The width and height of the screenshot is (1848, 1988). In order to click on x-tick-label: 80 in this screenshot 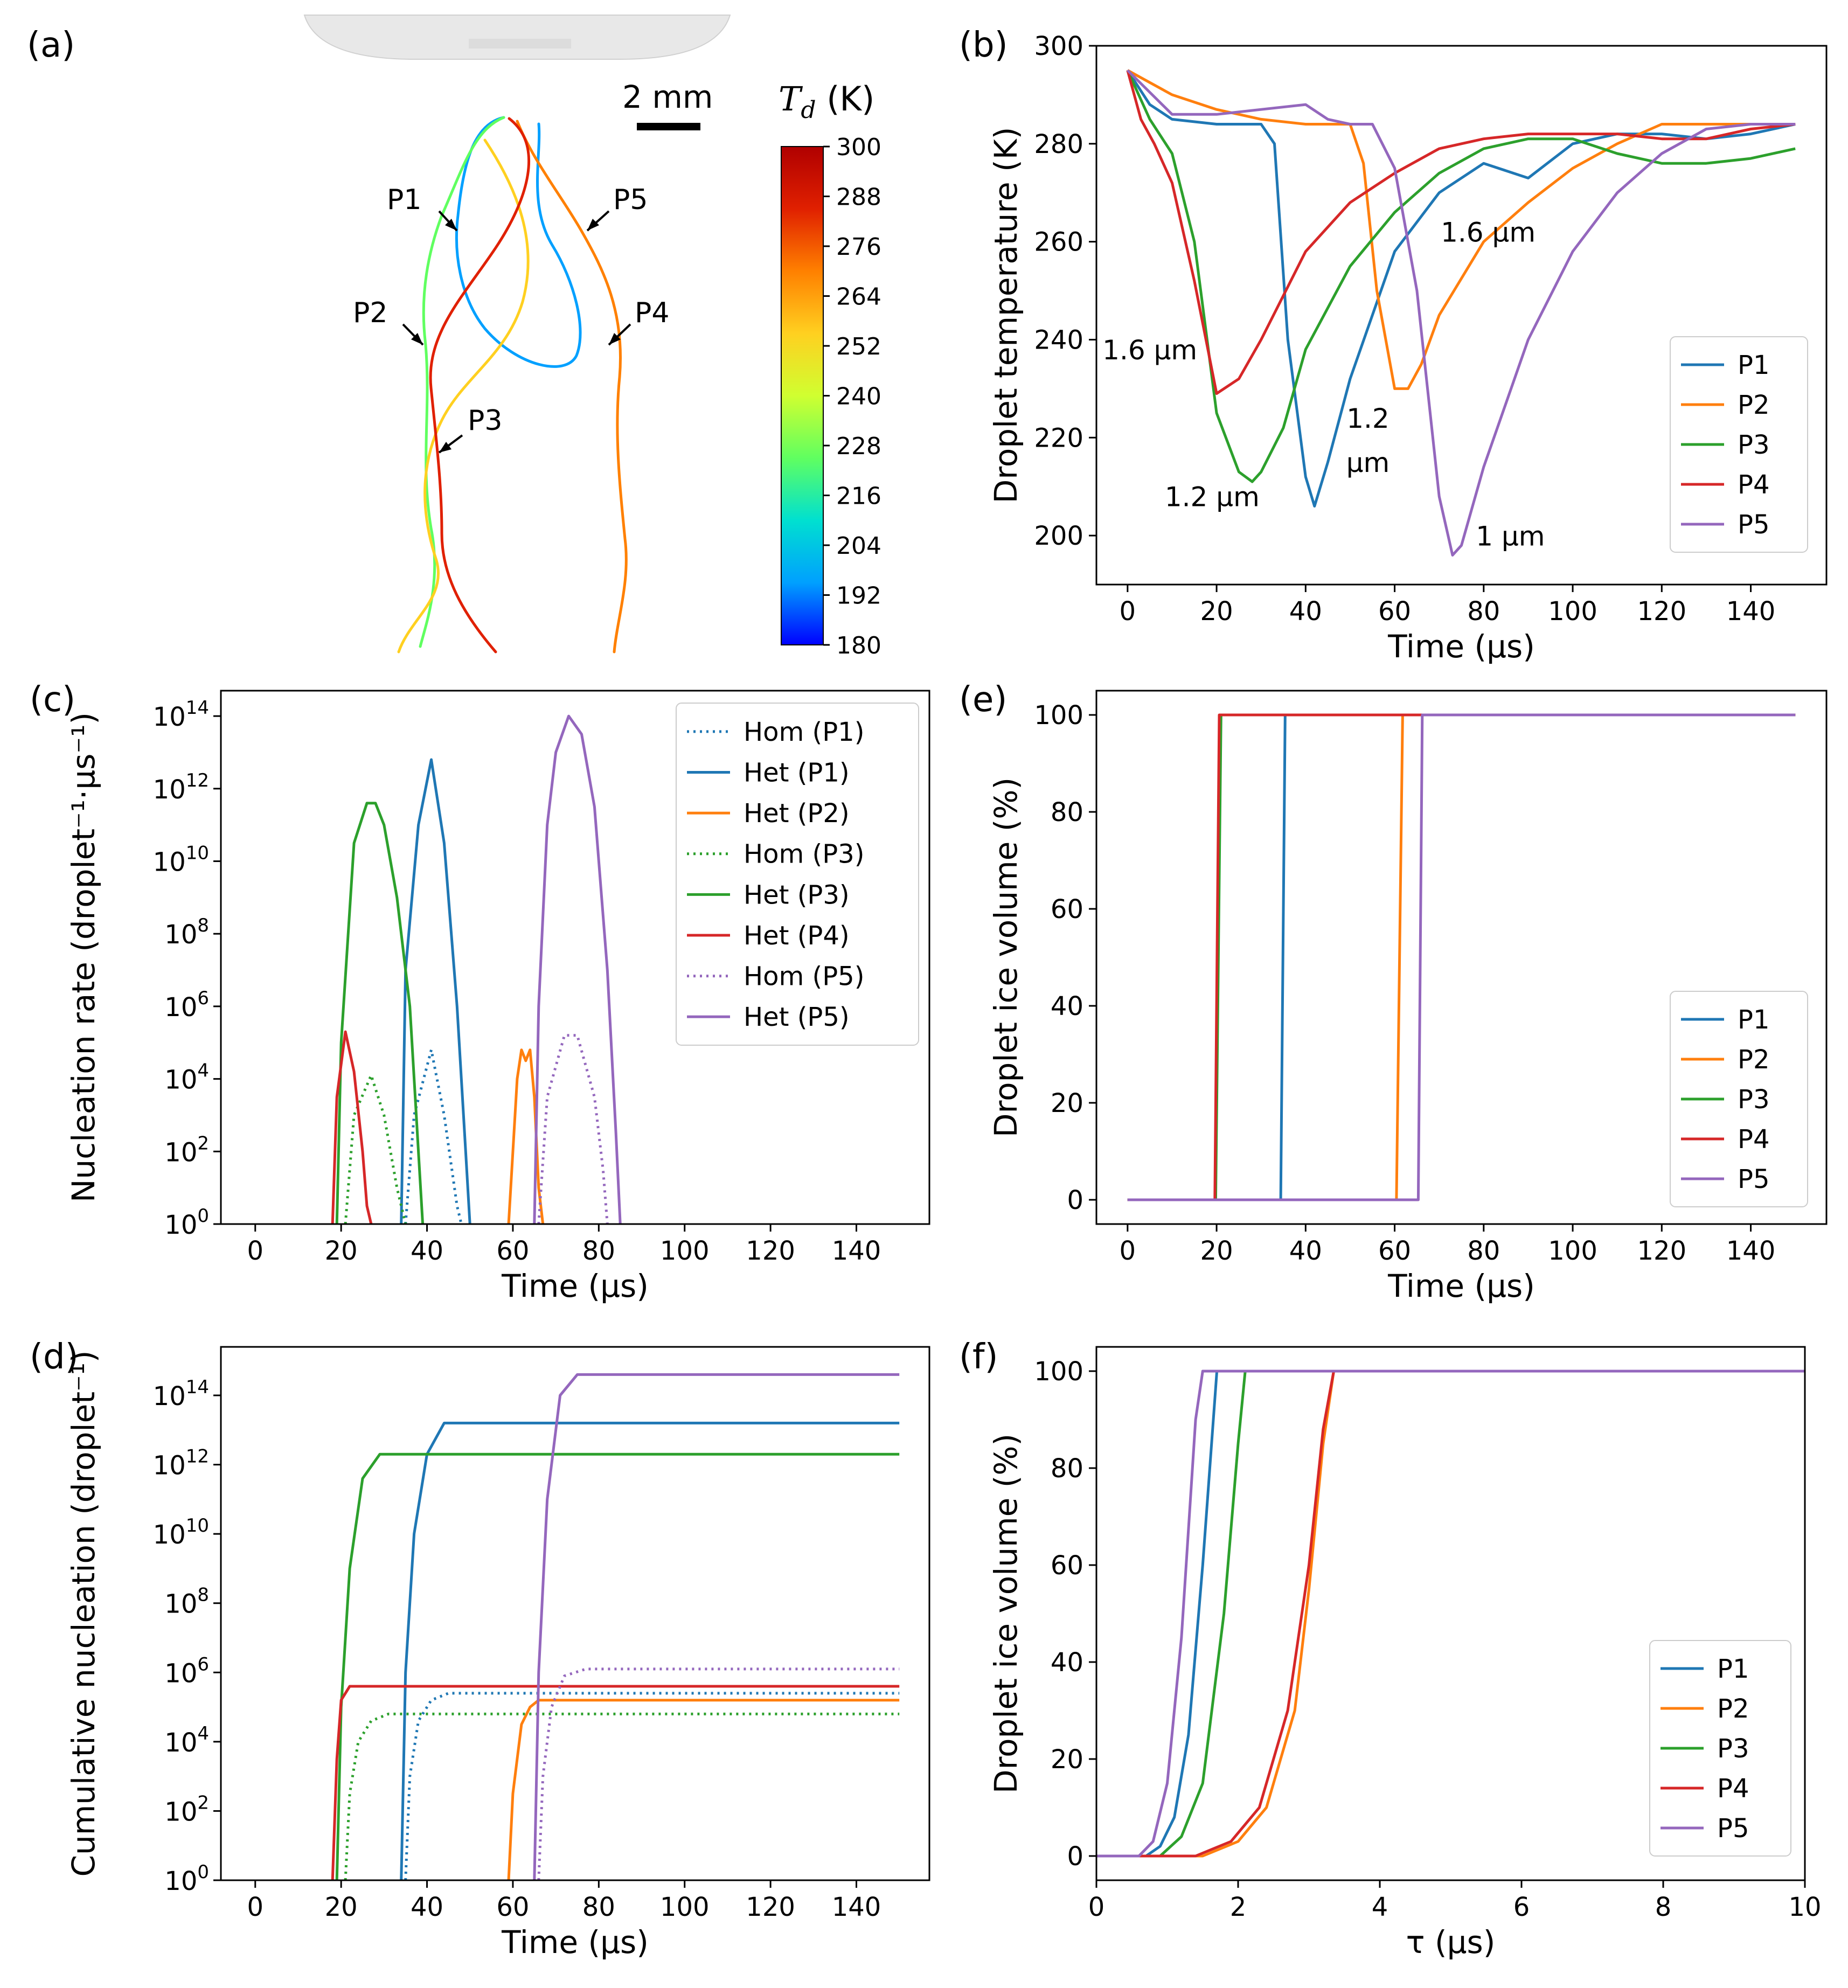, I will do `click(598, 1907)`.